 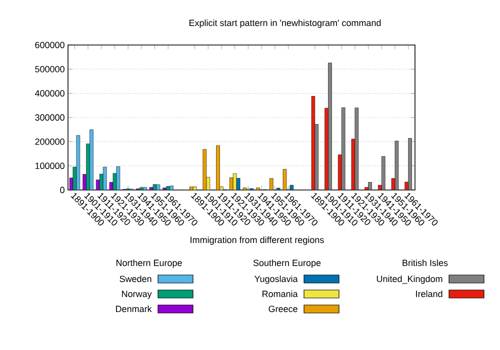 I want to click on chart-title: Explicit start pattern in 'newhistogram' command, so click(x=285, y=23).